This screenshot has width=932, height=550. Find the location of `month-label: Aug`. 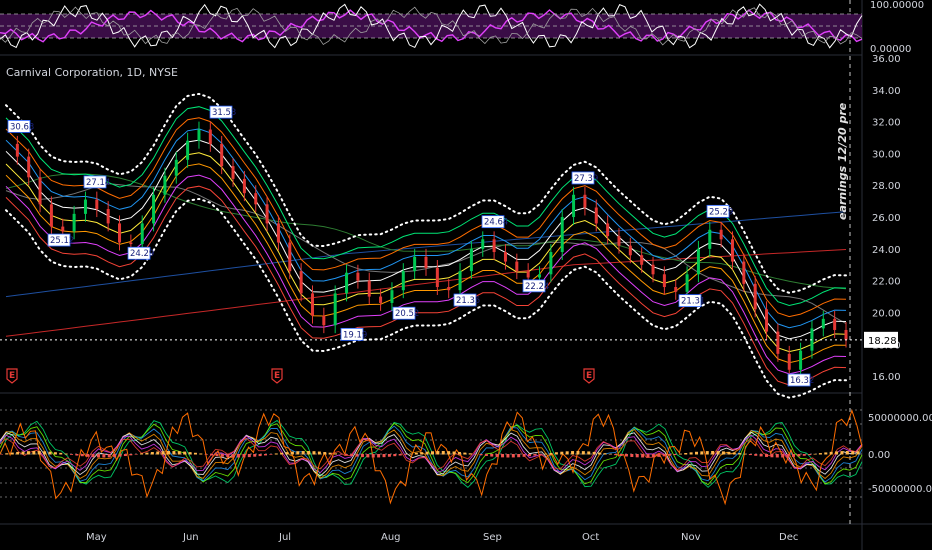

month-label: Aug is located at coordinates (391, 537).